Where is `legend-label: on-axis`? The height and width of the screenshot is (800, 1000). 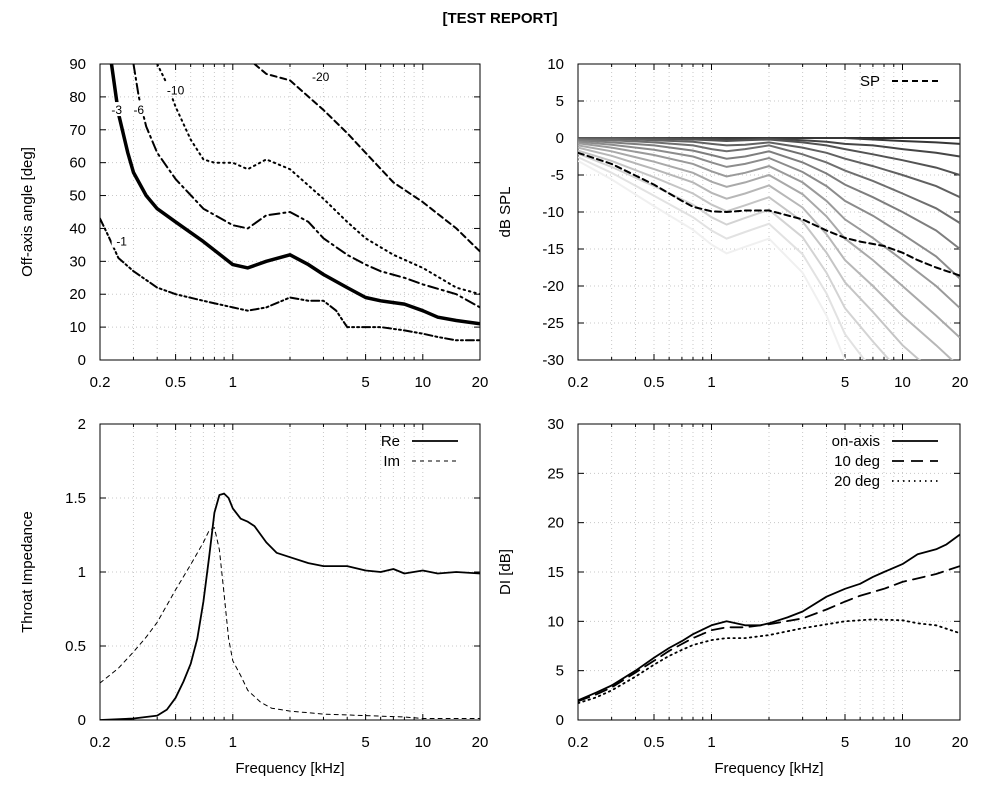 legend-label: on-axis is located at coordinates (856, 441).